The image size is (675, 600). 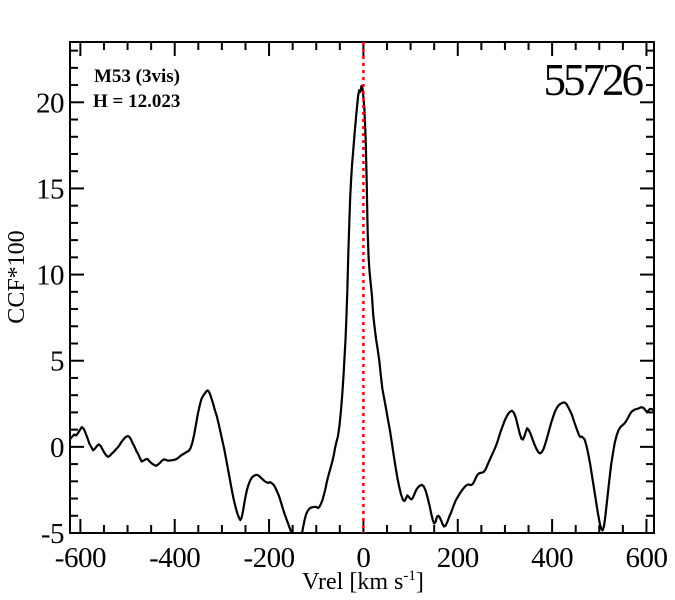 What do you see at coordinates (52, 534) in the screenshot?
I see `y-tick-label: -5` at bounding box center [52, 534].